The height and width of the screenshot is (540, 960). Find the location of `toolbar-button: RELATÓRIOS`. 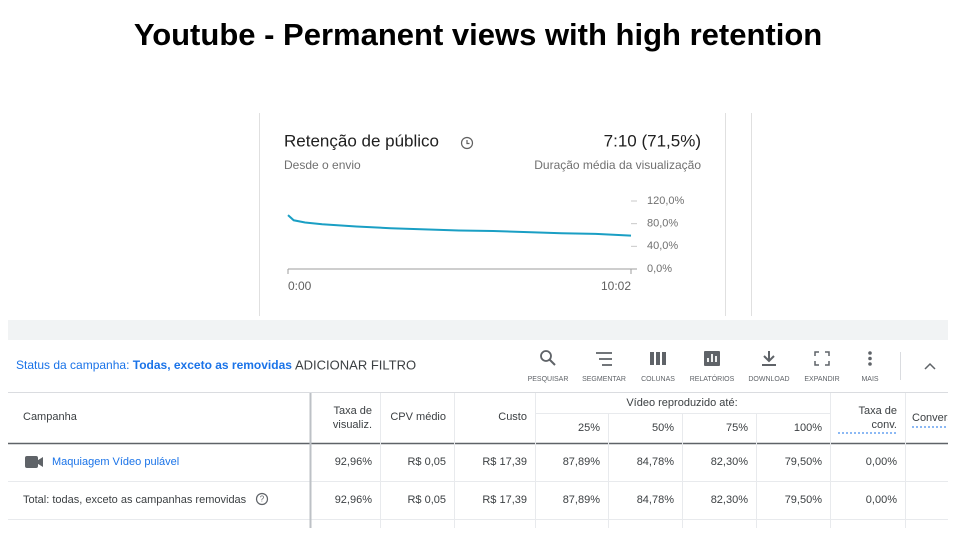

toolbar-button: RELATÓRIOS is located at coordinates (712, 367).